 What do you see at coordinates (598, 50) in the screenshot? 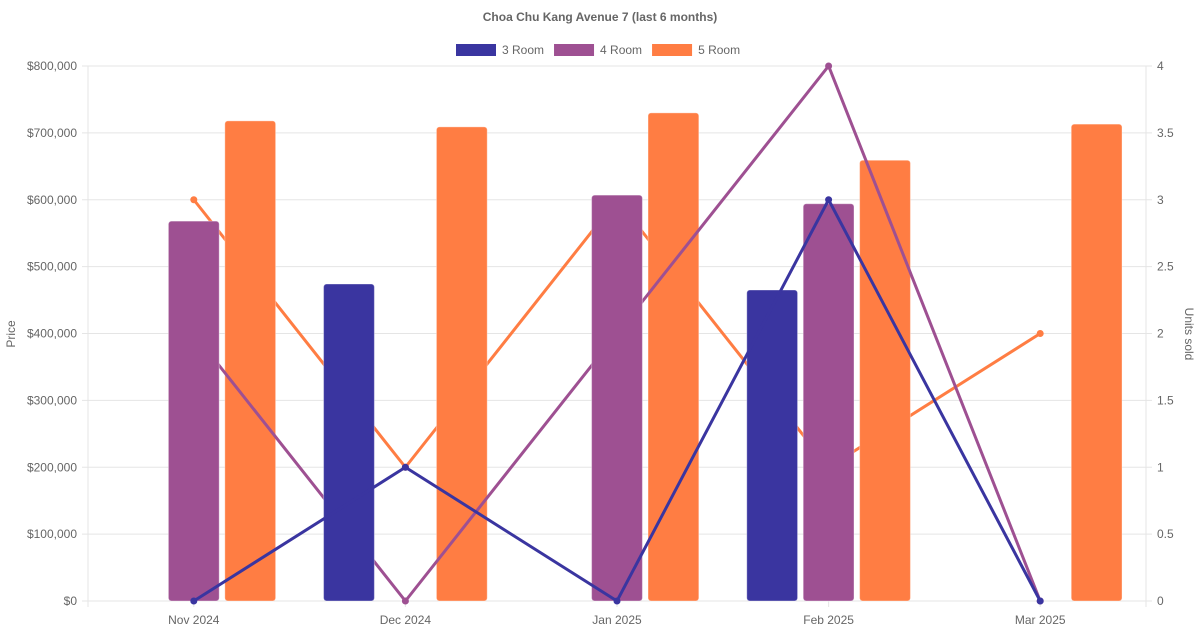
I see `legend: 3 Room 4 Room 5 Room` at bounding box center [598, 50].